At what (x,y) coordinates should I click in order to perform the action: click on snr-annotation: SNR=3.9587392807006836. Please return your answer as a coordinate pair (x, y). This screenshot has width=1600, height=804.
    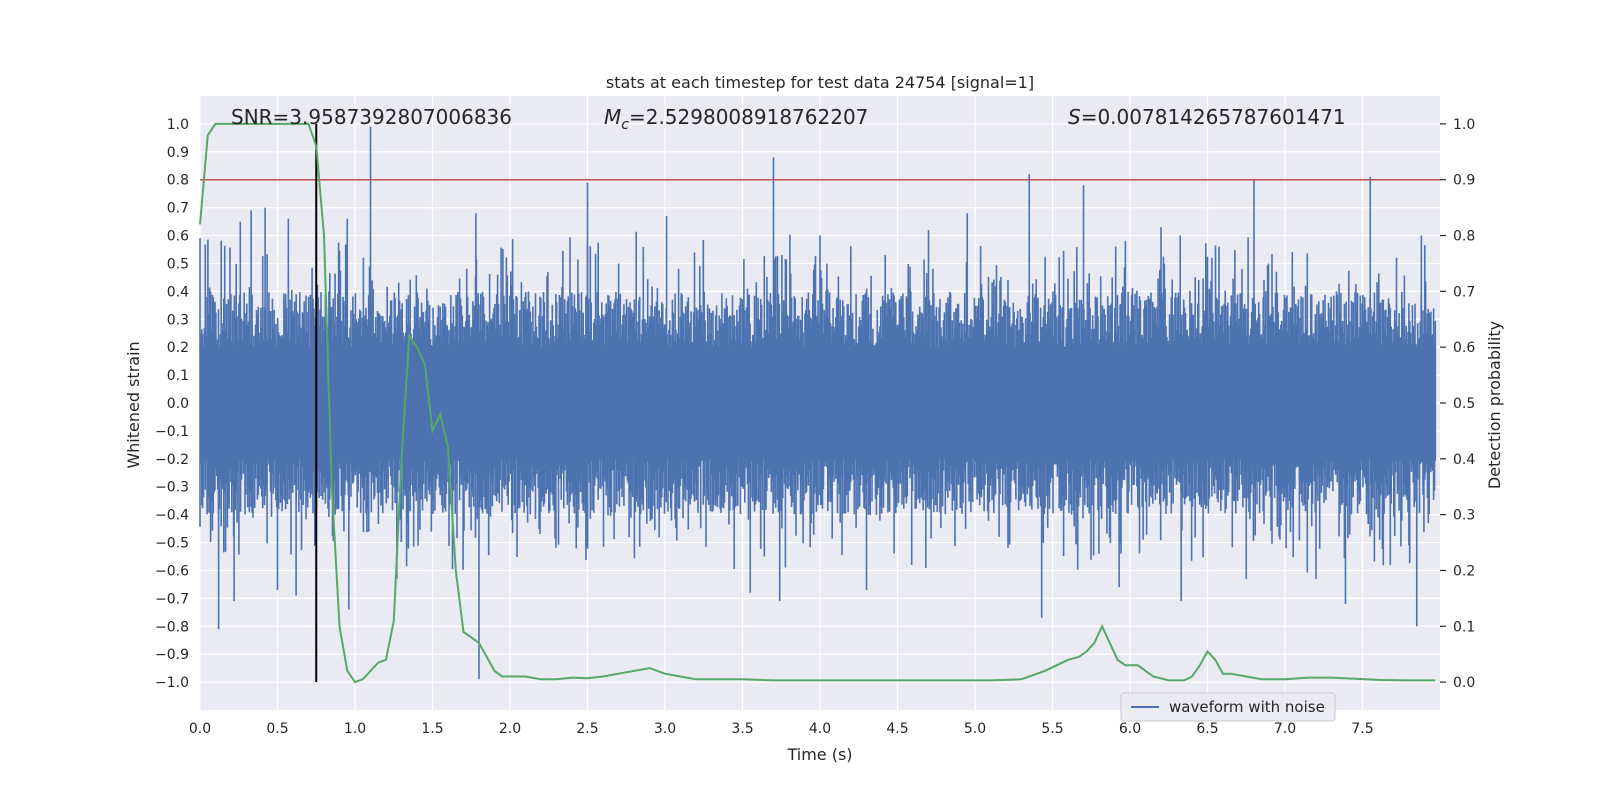
    Looking at the image, I should click on (371, 117).